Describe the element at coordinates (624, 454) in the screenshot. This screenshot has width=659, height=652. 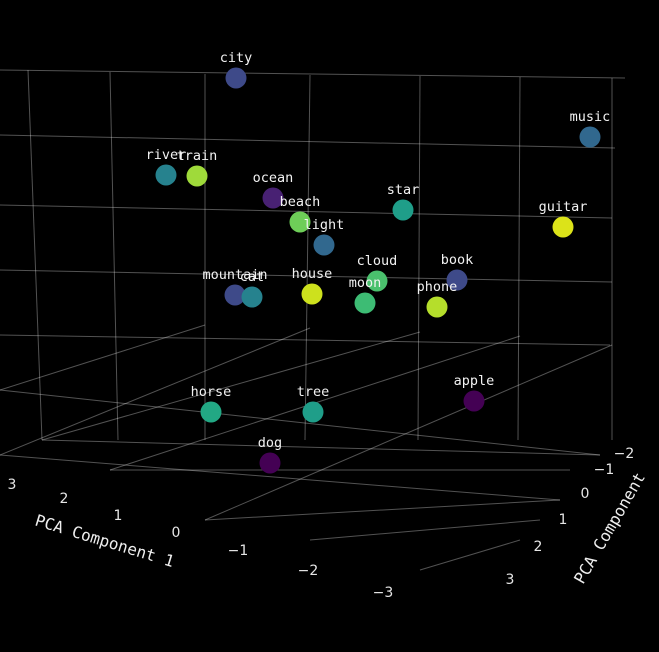
I see `y-tick-label: −2` at that location.